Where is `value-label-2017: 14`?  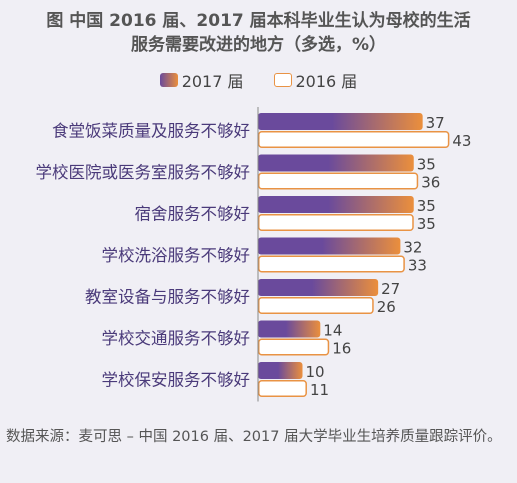
value-label-2017: 14 is located at coordinates (332, 331).